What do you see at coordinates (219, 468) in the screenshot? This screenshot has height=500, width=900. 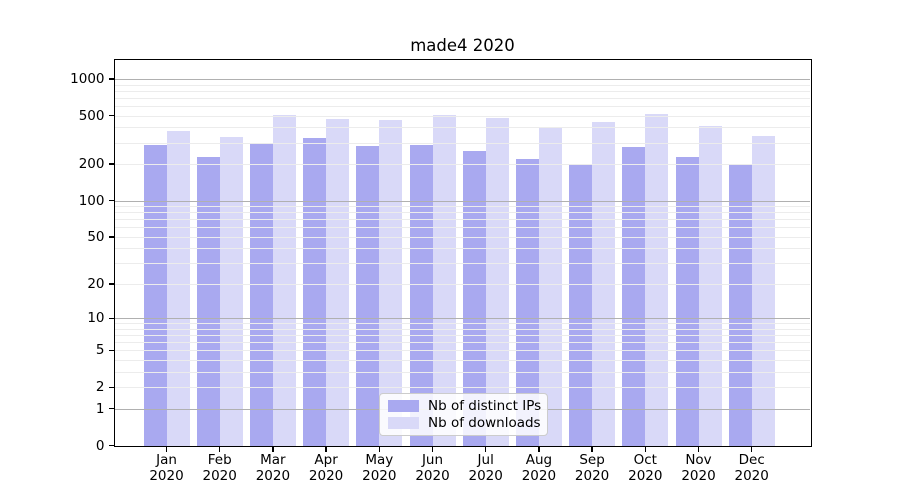 I see `x-tick-label-feb: Feb 2020` at bounding box center [219, 468].